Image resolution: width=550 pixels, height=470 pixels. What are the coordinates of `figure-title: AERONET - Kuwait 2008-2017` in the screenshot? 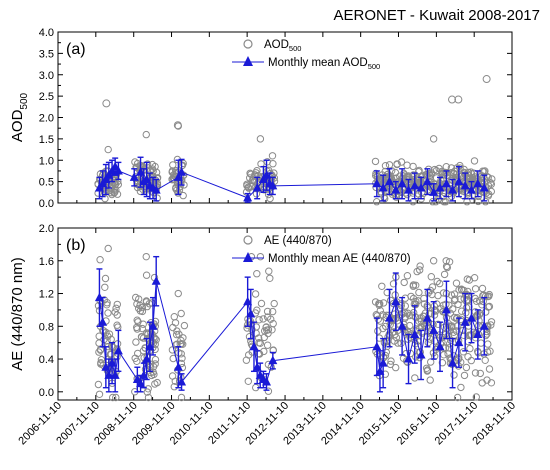 It's located at (437, 15).